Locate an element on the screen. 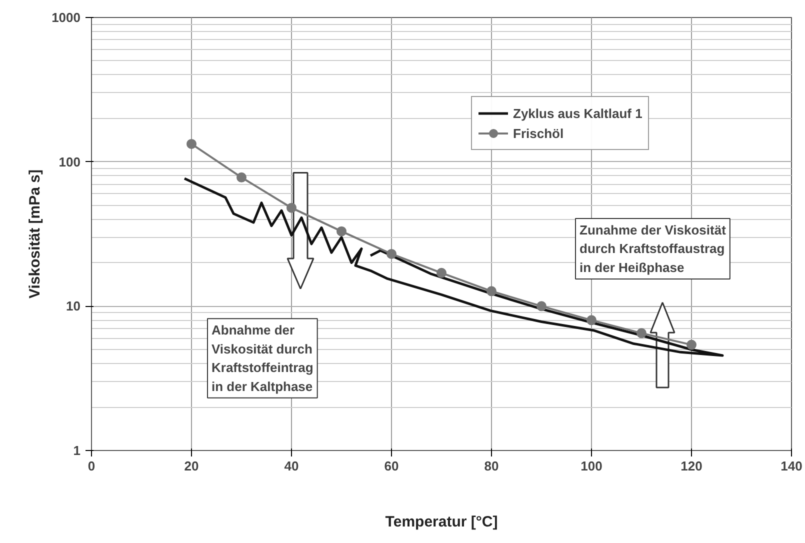  x-tick-label: 40 is located at coordinates (291, 466).